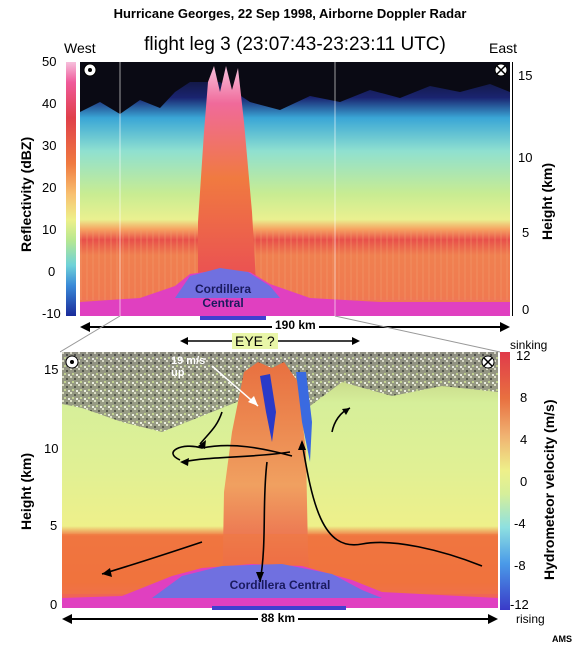 This screenshot has height=650, width=580. Describe the element at coordinates (279, 608) in the screenshot. I see `terrain-scale-bar-bottom` at that location.